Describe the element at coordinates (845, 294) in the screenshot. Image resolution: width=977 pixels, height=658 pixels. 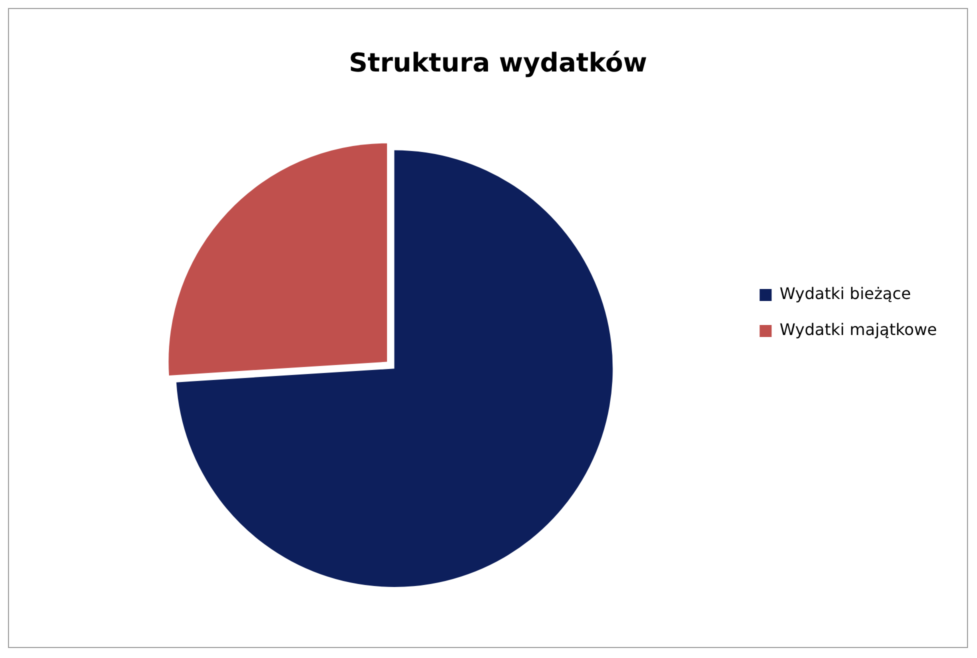
I see `legend-label: Wydatki bieżące` at that location.